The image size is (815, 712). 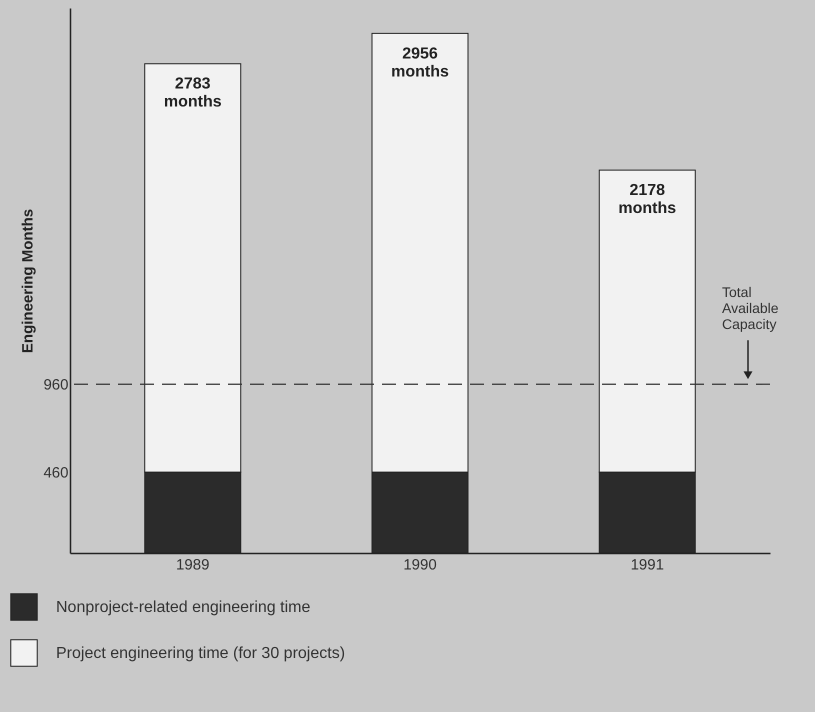 What do you see at coordinates (750, 308) in the screenshot?
I see `ref-line-label: Total Available Capacity` at bounding box center [750, 308].